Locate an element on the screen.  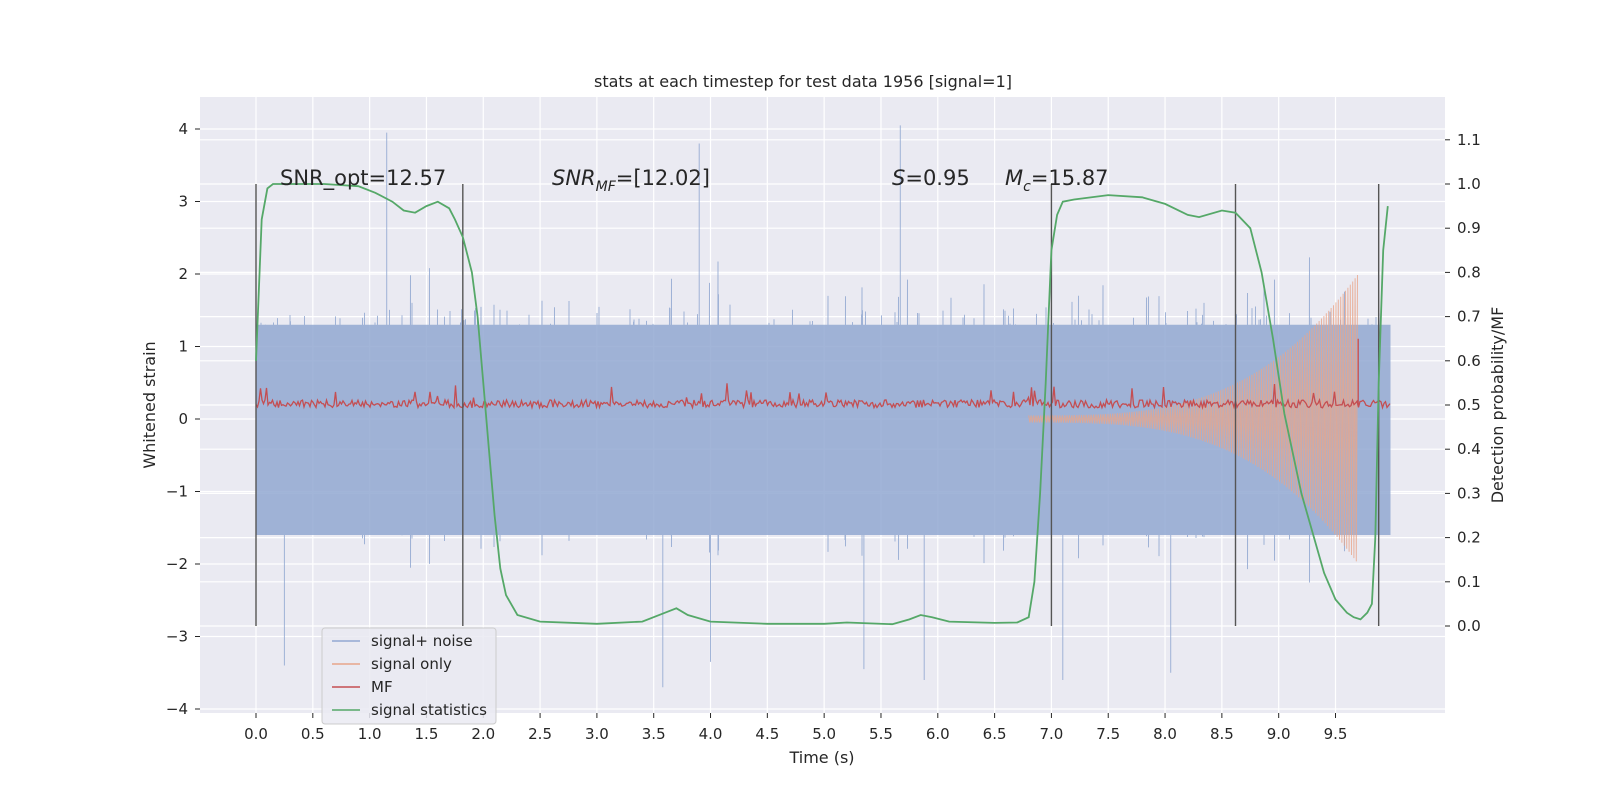
y-right-tick-label: 0.7 is located at coordinates (1469, 317).